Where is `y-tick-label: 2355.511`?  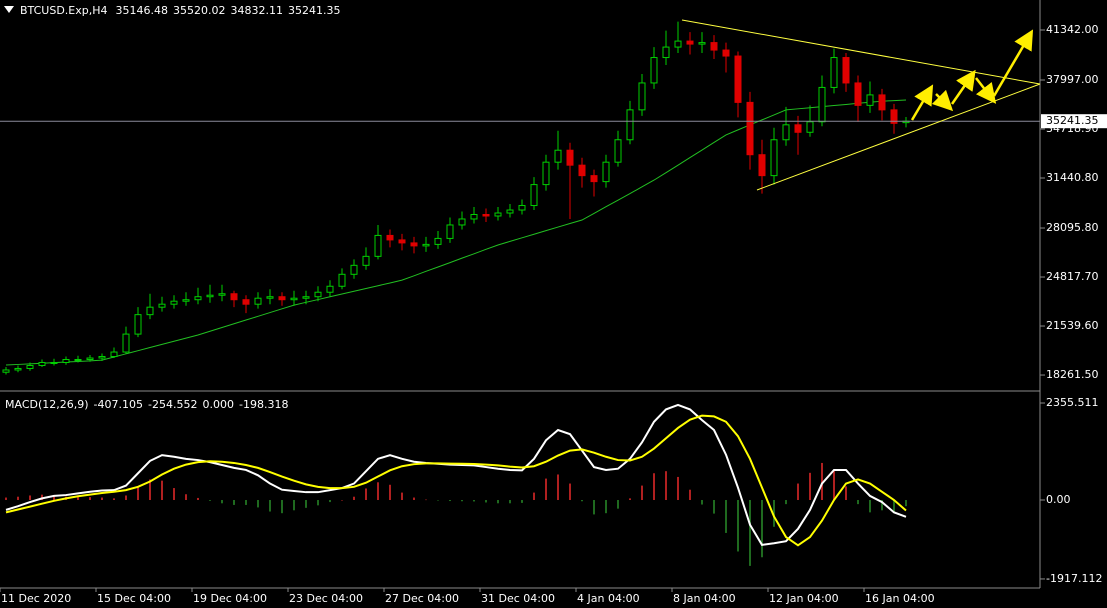 y-tick-label: 2355.511 is located at coordinates (1072, 402).